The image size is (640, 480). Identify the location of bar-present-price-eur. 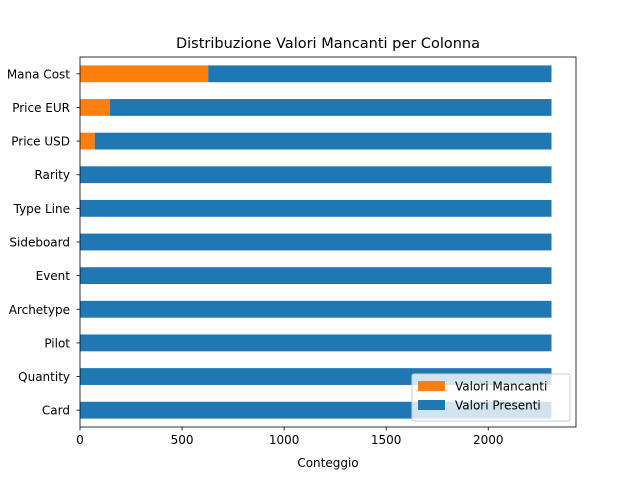
(331, 107).